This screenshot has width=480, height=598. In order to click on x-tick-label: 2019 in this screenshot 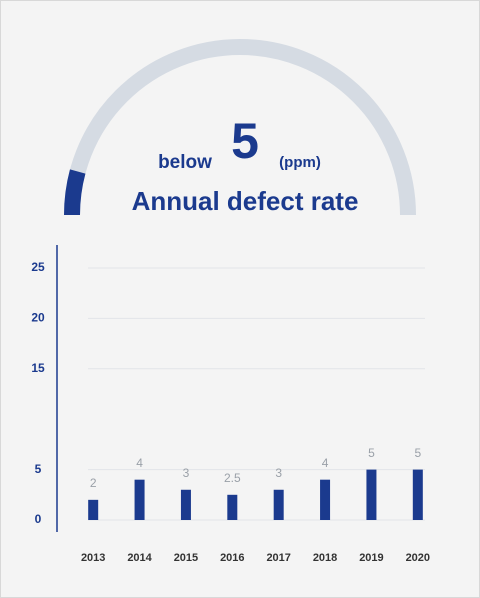, I will do `click(371, 558)`.